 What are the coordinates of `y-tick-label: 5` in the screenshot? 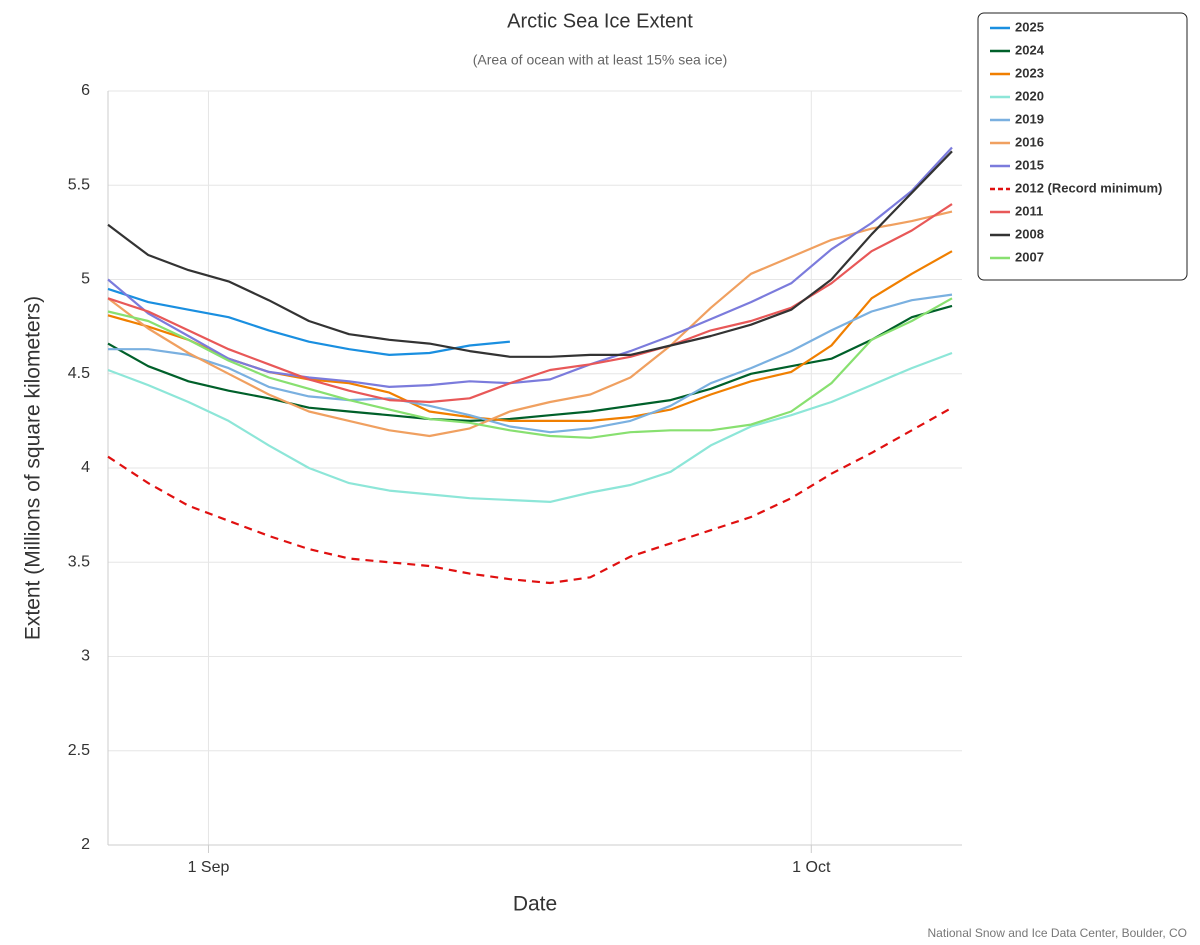 It's located at (85, 279).